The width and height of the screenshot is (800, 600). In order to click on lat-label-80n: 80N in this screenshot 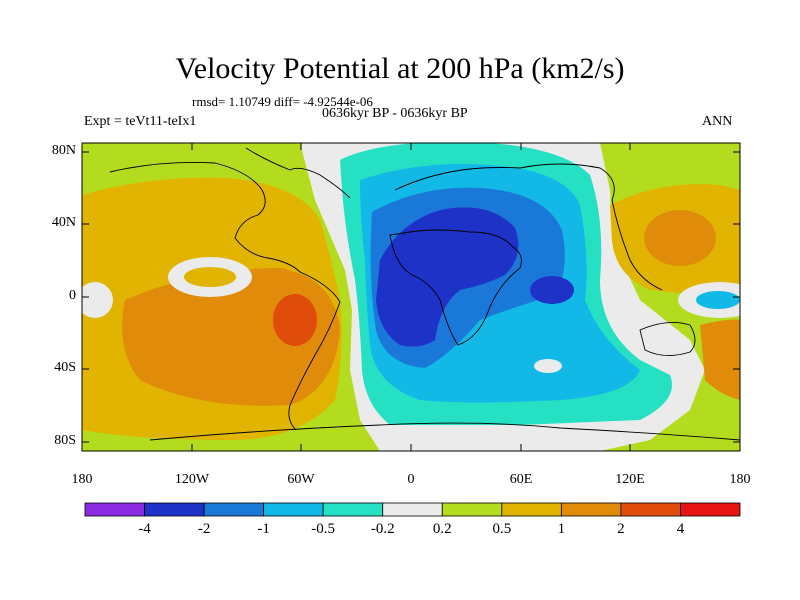, I will do `click(63, 150)`.